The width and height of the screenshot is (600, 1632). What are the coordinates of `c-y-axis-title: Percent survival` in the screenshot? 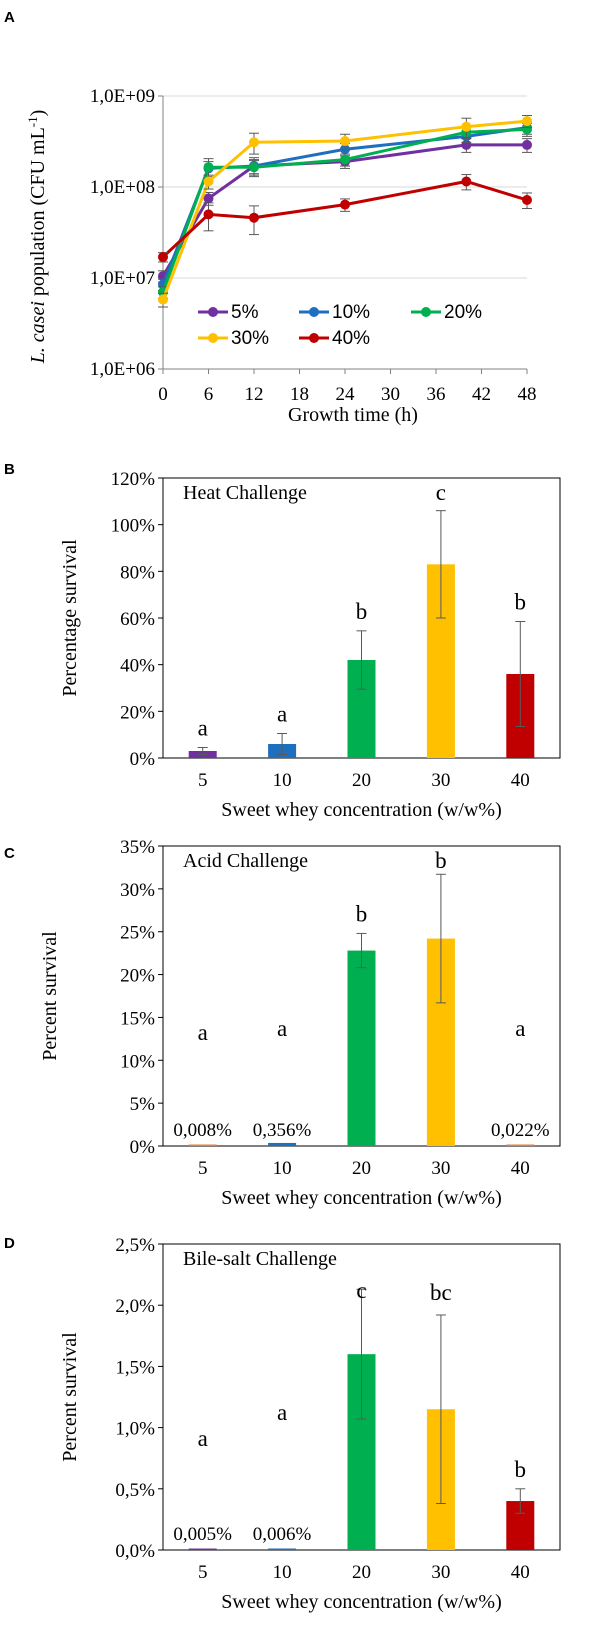 It's located at (50, 996).